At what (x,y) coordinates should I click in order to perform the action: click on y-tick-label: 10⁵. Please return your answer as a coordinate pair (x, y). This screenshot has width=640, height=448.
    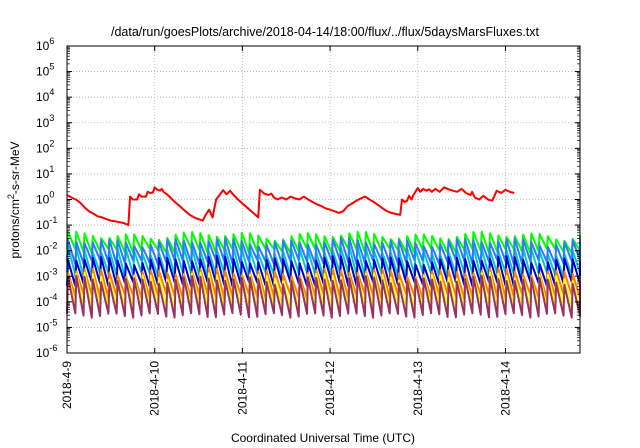
    Looking at the image, I should click on (45, 70).